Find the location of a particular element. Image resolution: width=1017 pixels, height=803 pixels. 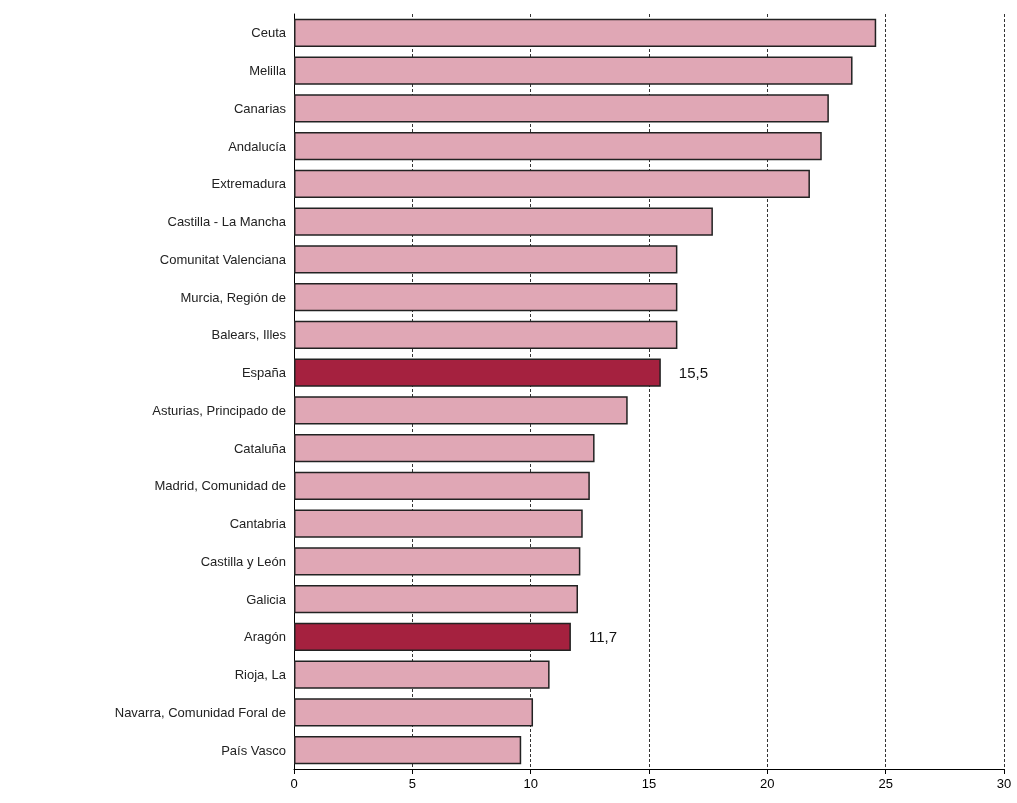

y-tick-label: Castilla y León is located at coordinates (243, 561).